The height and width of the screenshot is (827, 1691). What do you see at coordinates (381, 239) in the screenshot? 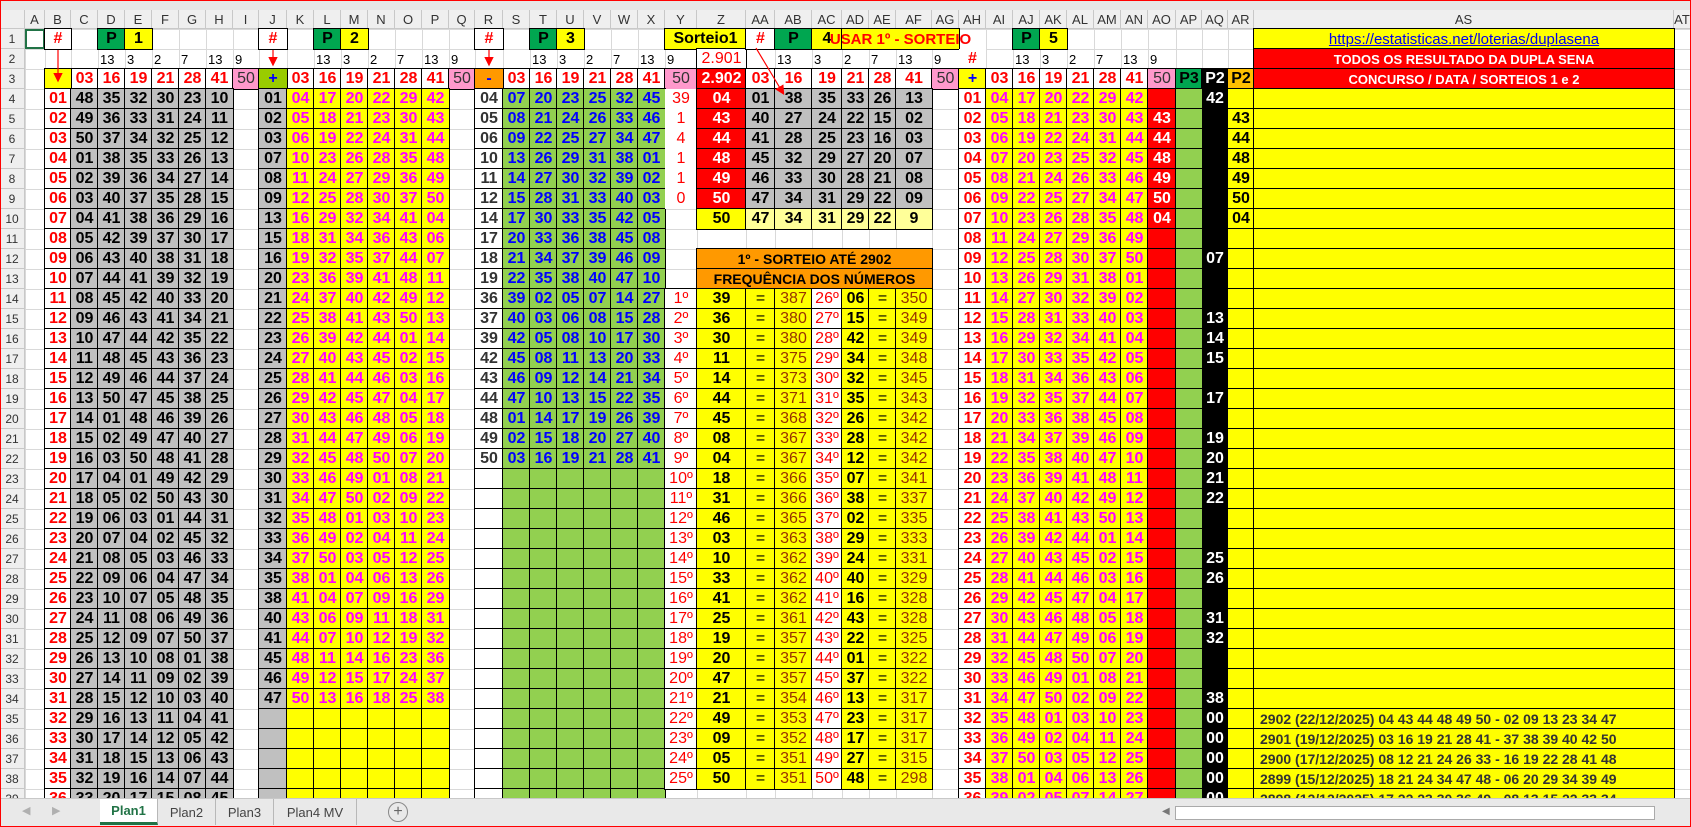
I see `grid-number: 36` at bounding box center [381, 239].